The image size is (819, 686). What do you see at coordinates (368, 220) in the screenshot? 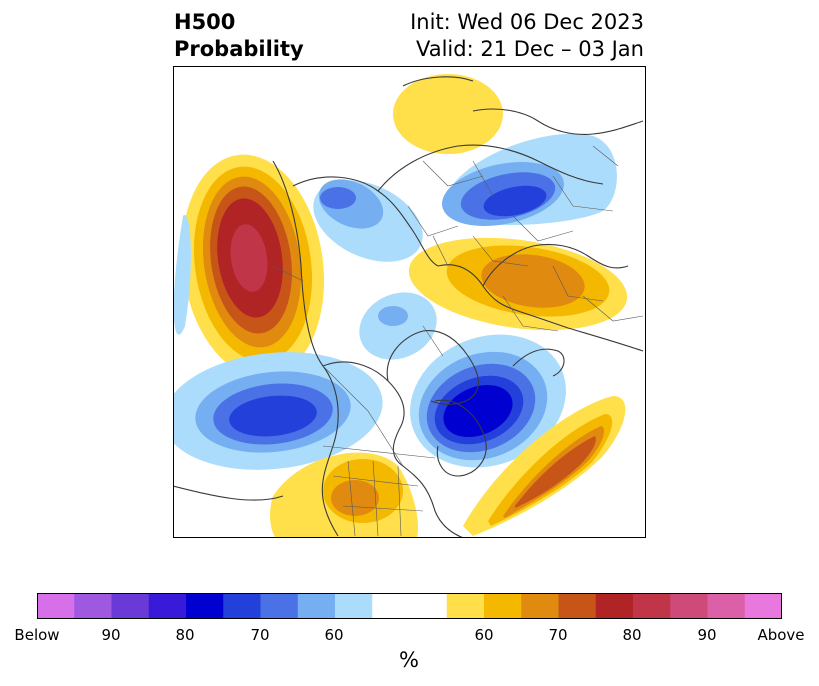
I see `anomaly-bering-below` at bounding box center [368, 220].